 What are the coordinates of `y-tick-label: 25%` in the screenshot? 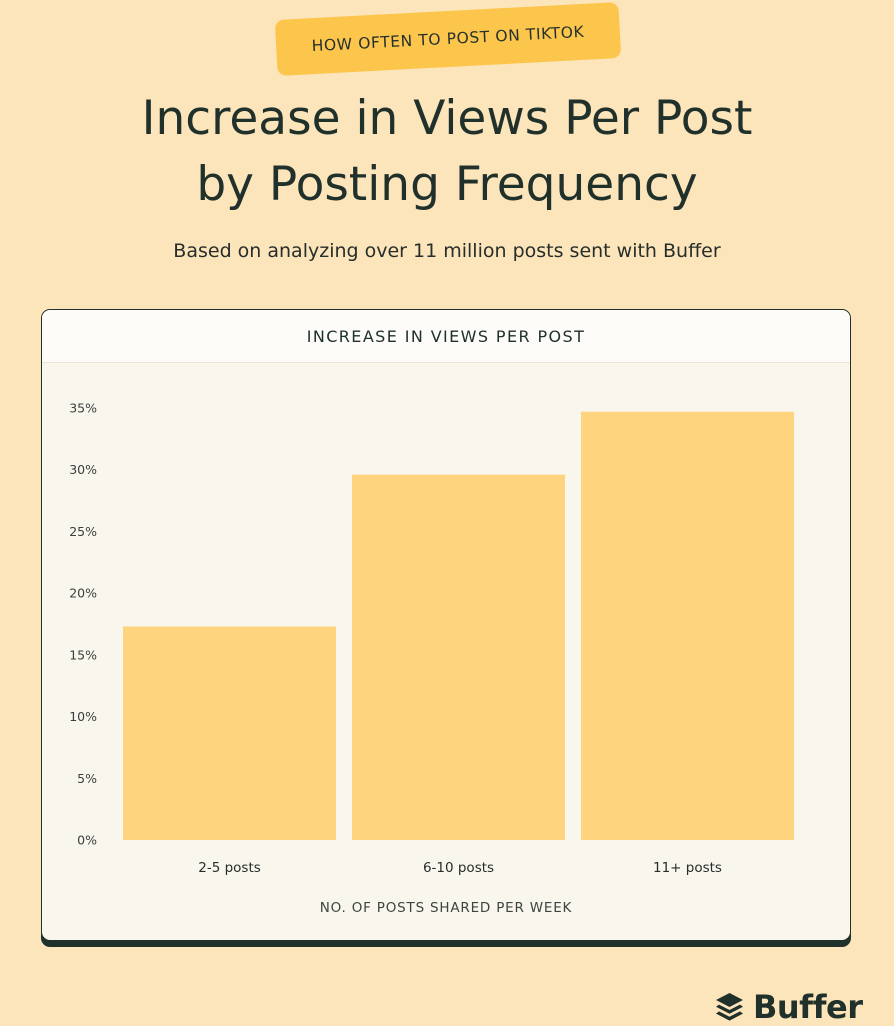 It's located at (83, 531).